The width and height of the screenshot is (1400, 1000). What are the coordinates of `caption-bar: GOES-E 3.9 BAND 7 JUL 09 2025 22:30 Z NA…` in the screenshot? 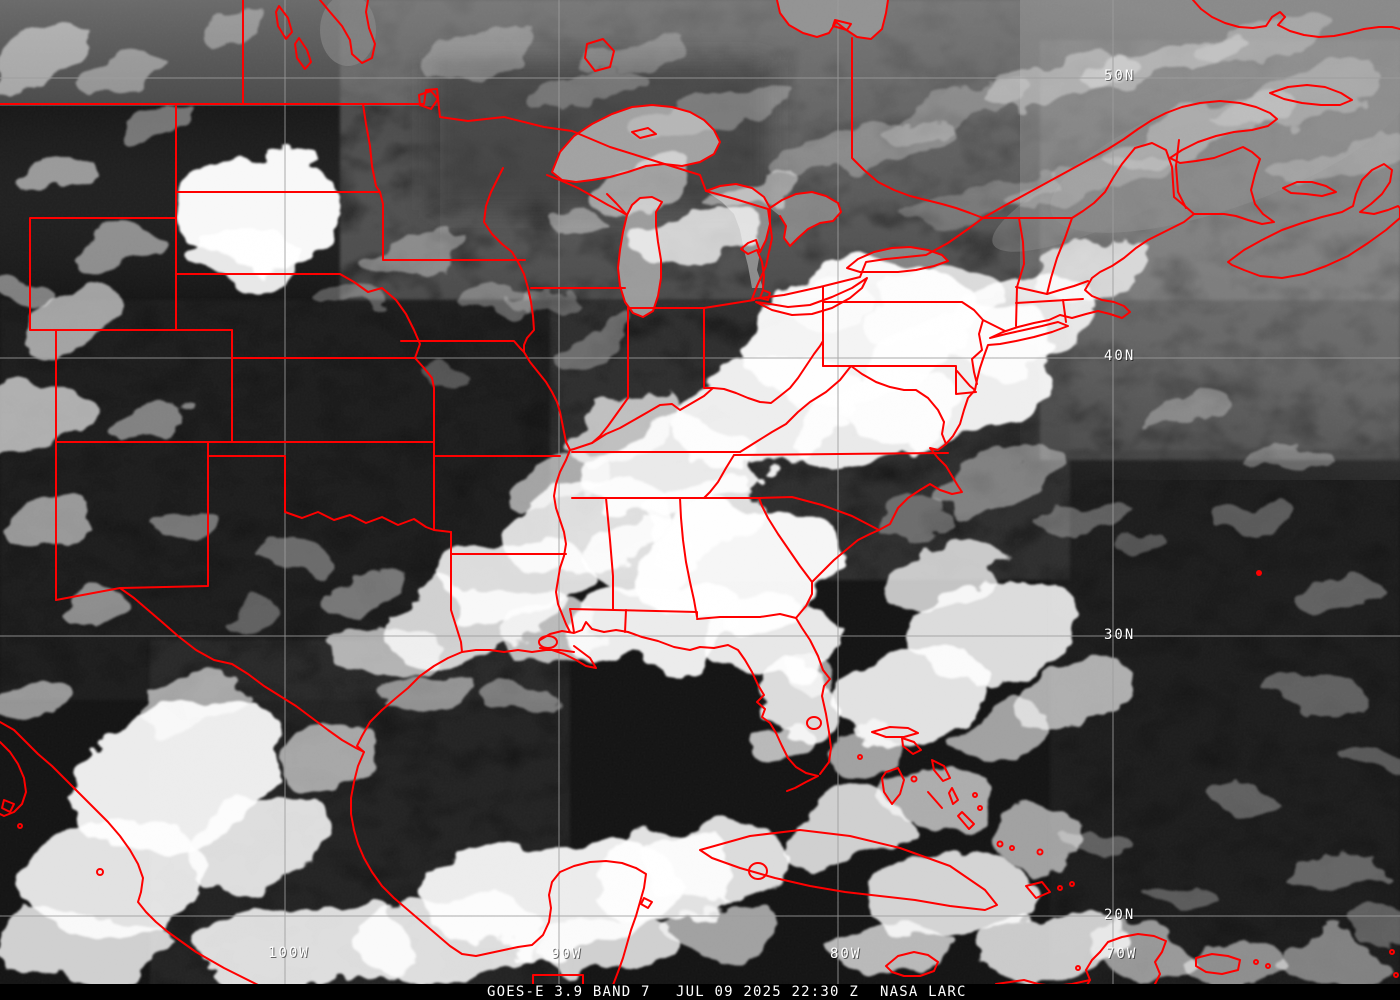 It's located at (700, 992).